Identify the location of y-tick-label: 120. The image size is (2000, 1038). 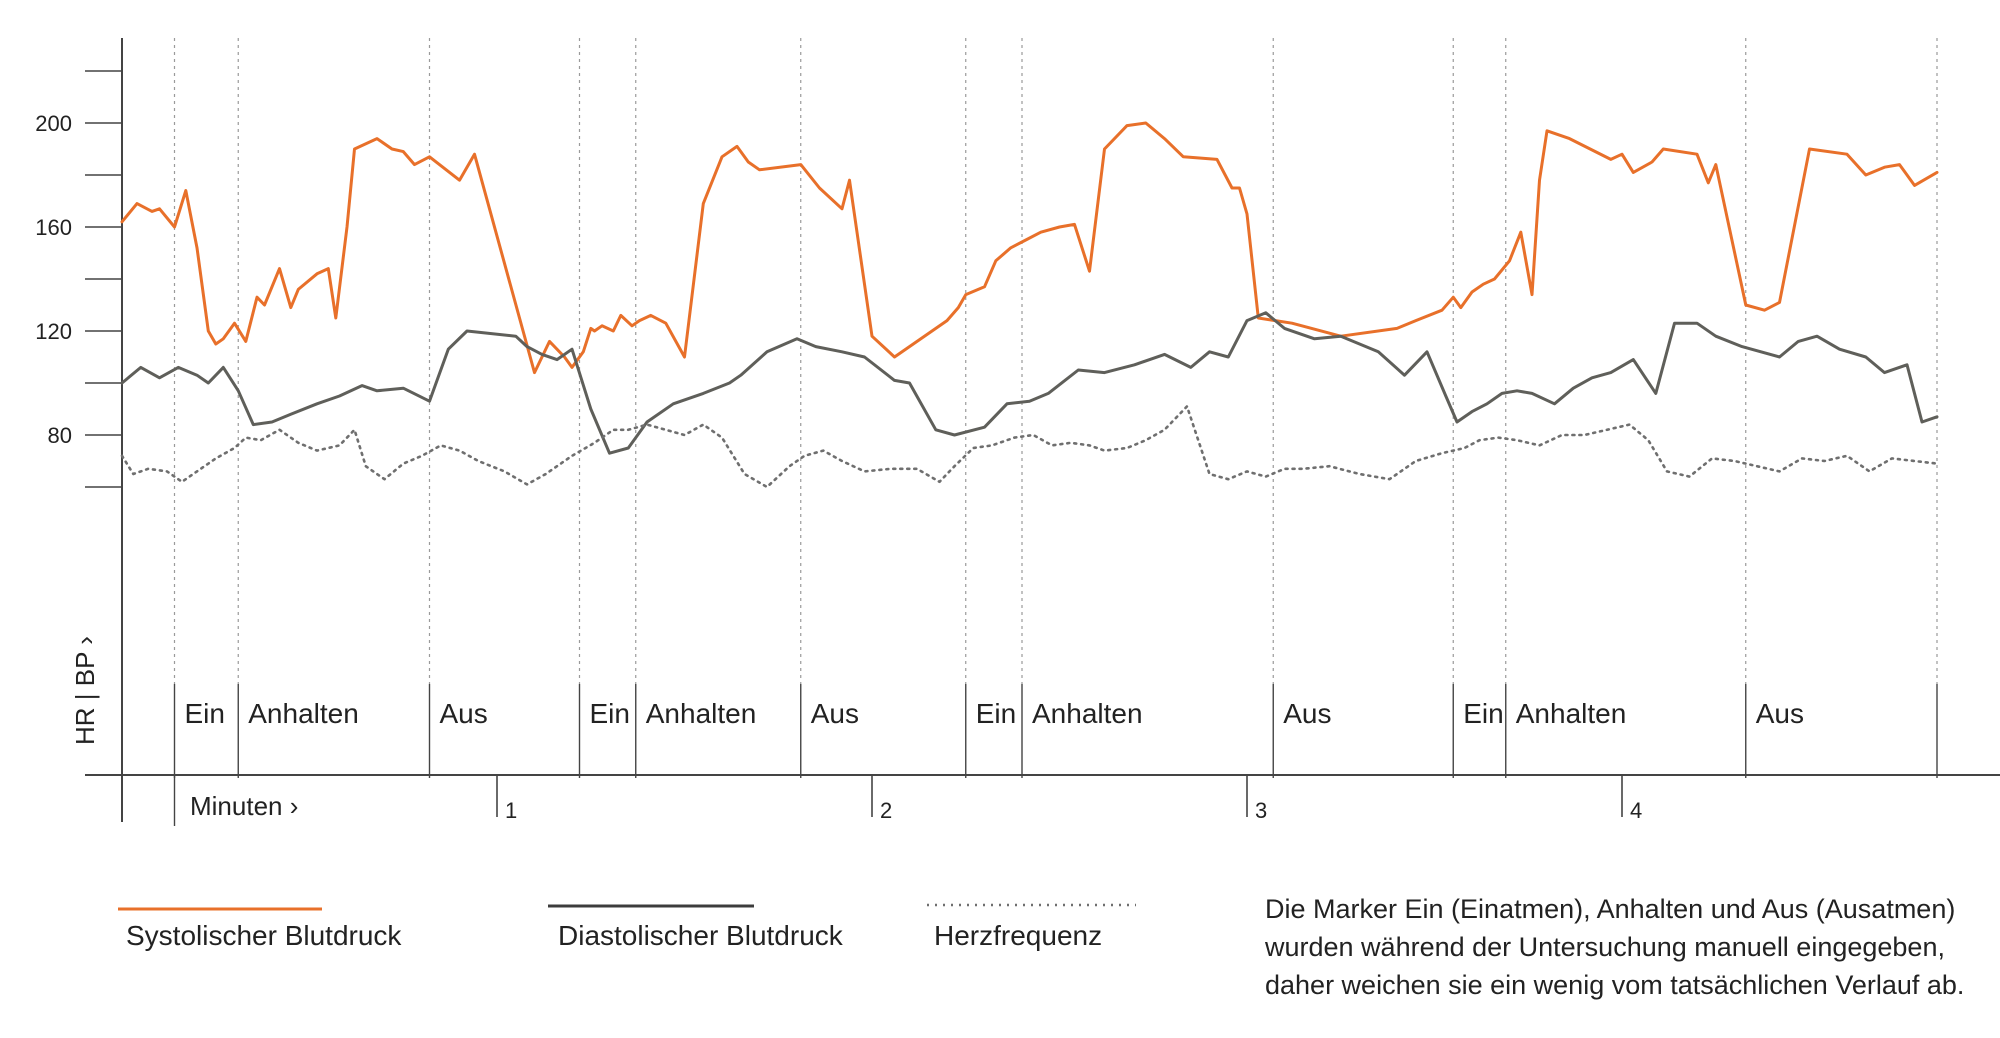
(53, 331).